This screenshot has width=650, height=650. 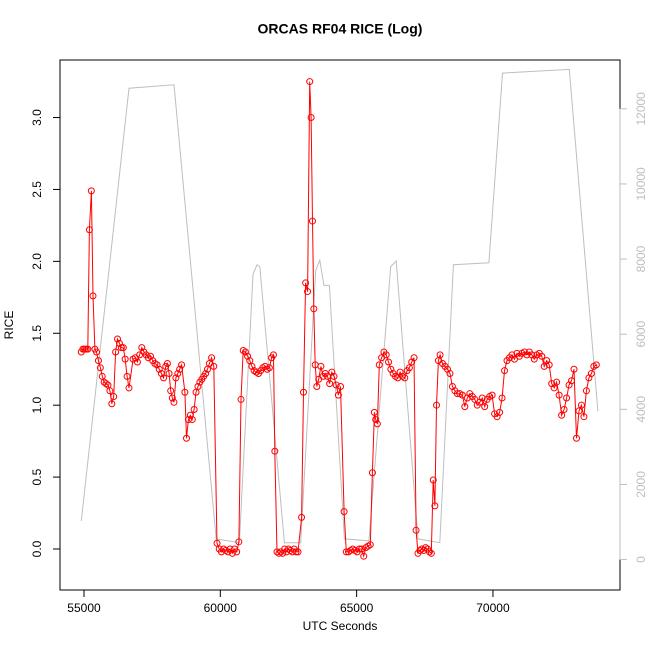 I want to click on y-tick-label: 2.5, so click(x=37, y=189).